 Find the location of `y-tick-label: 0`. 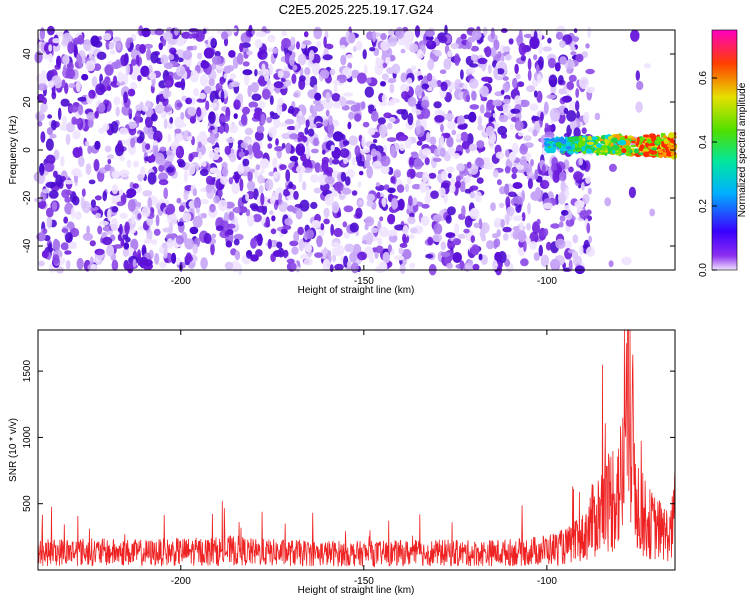

y-tick-label: 0 is located at coordinates (27, 150).